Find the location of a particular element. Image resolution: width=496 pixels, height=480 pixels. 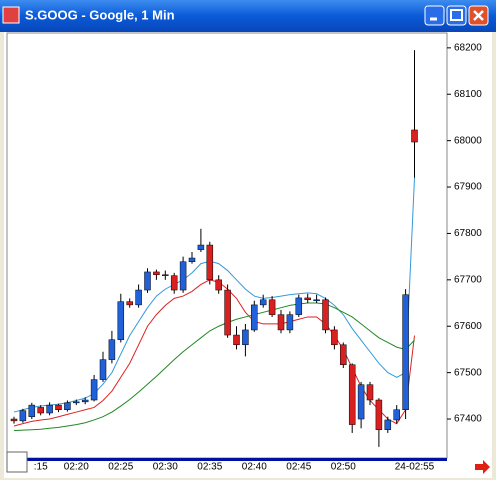

x-tick-label: 24-02:55 is located at coordinates (415, 467).